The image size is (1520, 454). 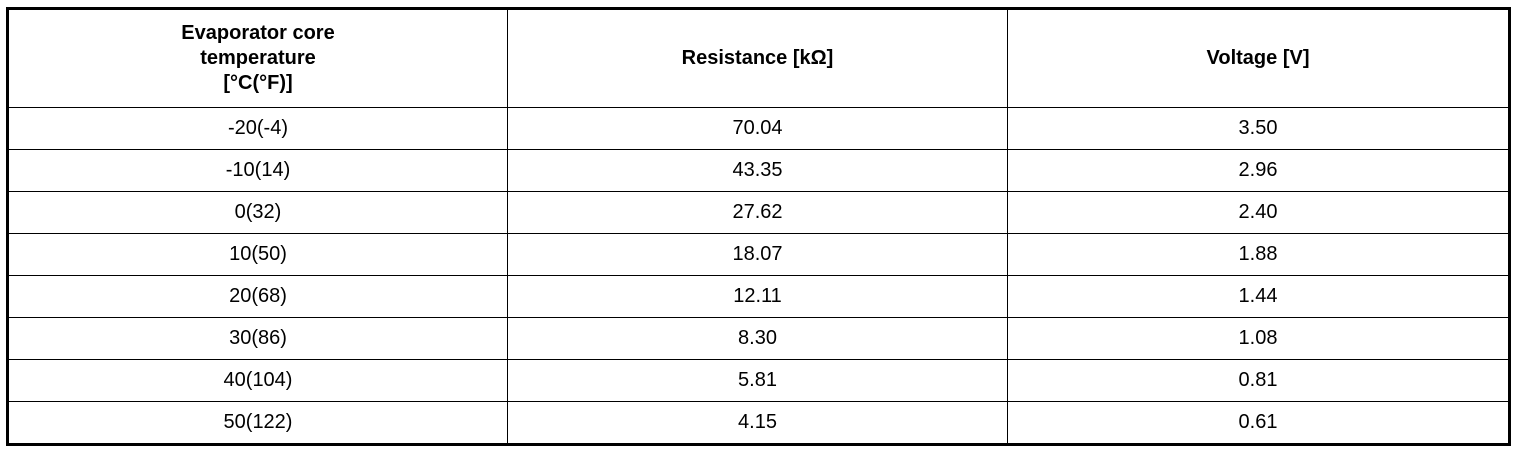 I want to click on table-row: 40(104) 5.81 0.81, so click(x=758, y=380).